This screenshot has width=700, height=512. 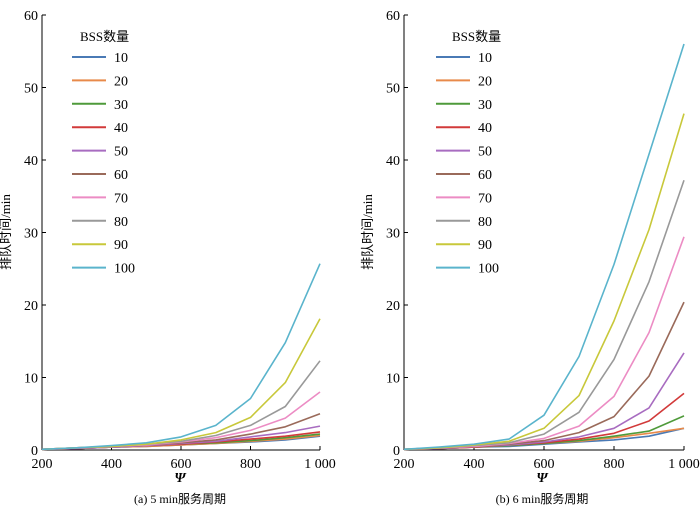 I want to click on y-tick-label-b: 10, so click(x=393, y=379).